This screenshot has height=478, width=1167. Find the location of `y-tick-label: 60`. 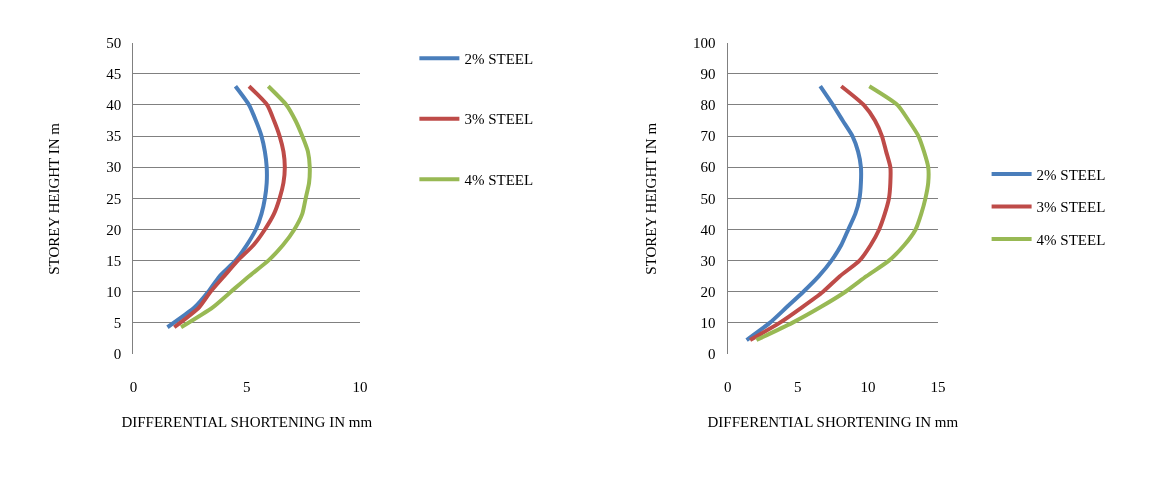

y-tick-label: 60 is located at coordinates (708, 167).